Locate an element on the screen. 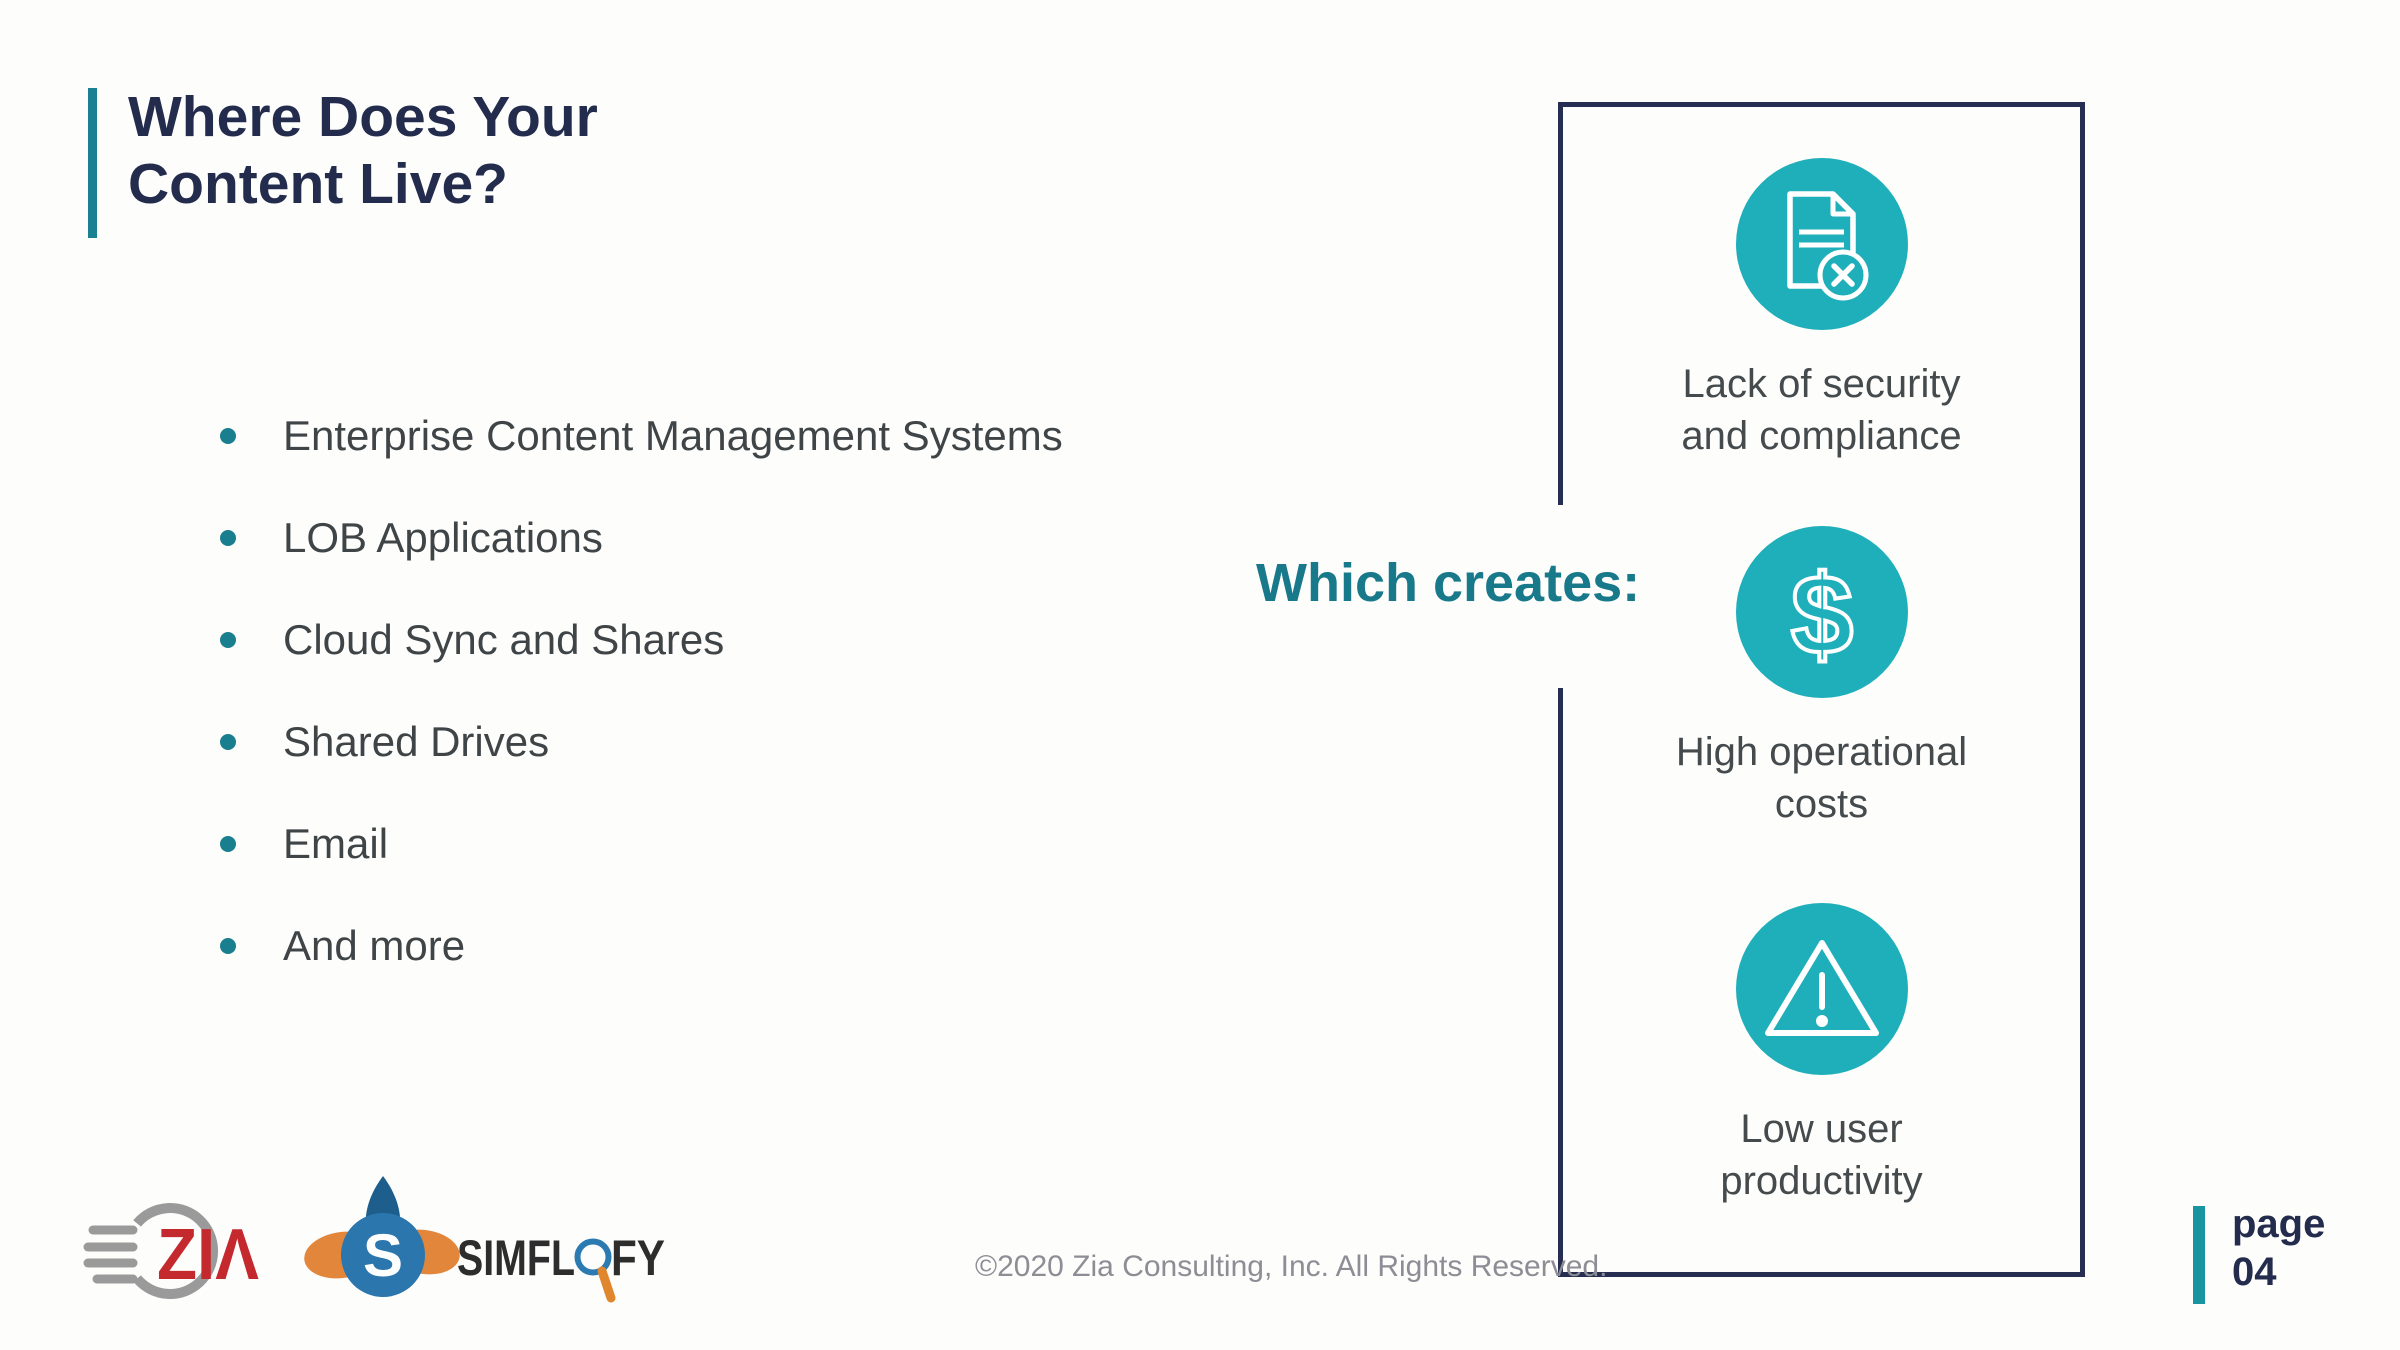 The height and width of the screenshot is (1350, 2400). outcomes-panel-border-left-upper is located at coordinates (1560, 303).